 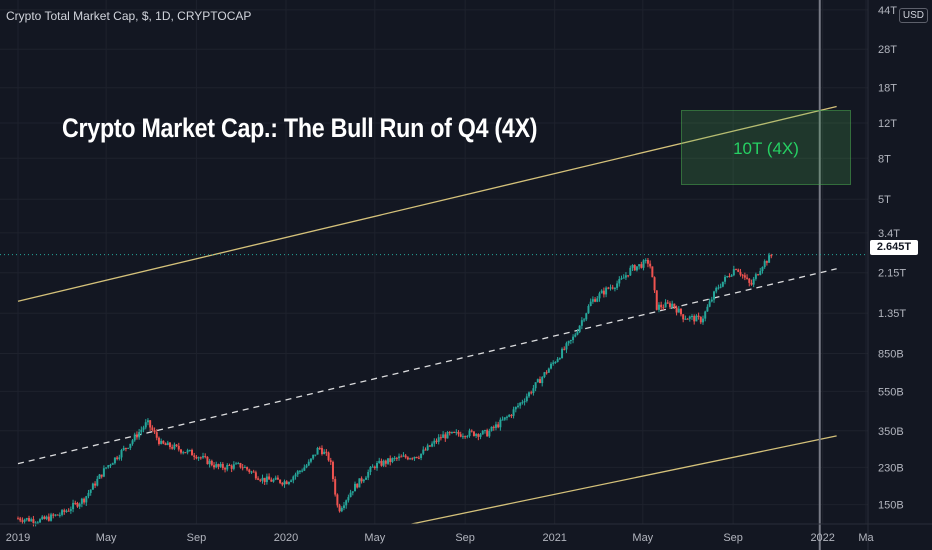 I want to click on target-label: 10T (4X), so click(x=766, y=148).